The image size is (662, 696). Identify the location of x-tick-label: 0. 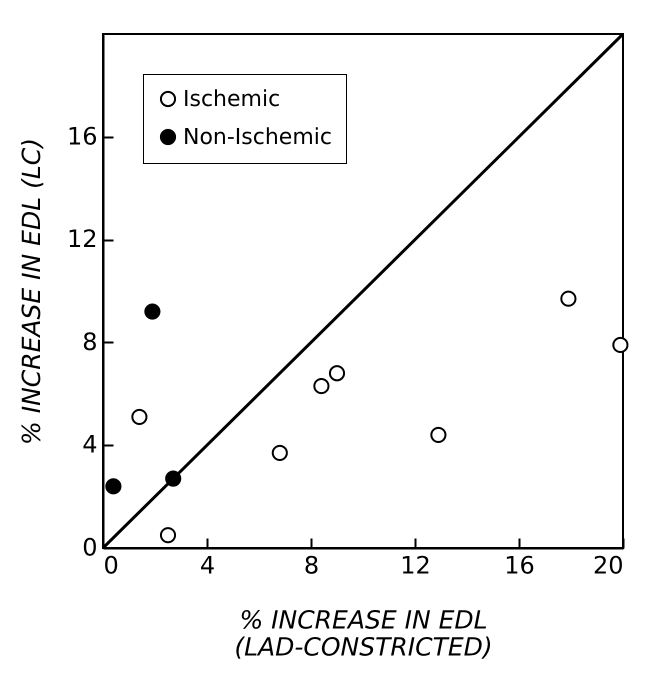
(111, 566).